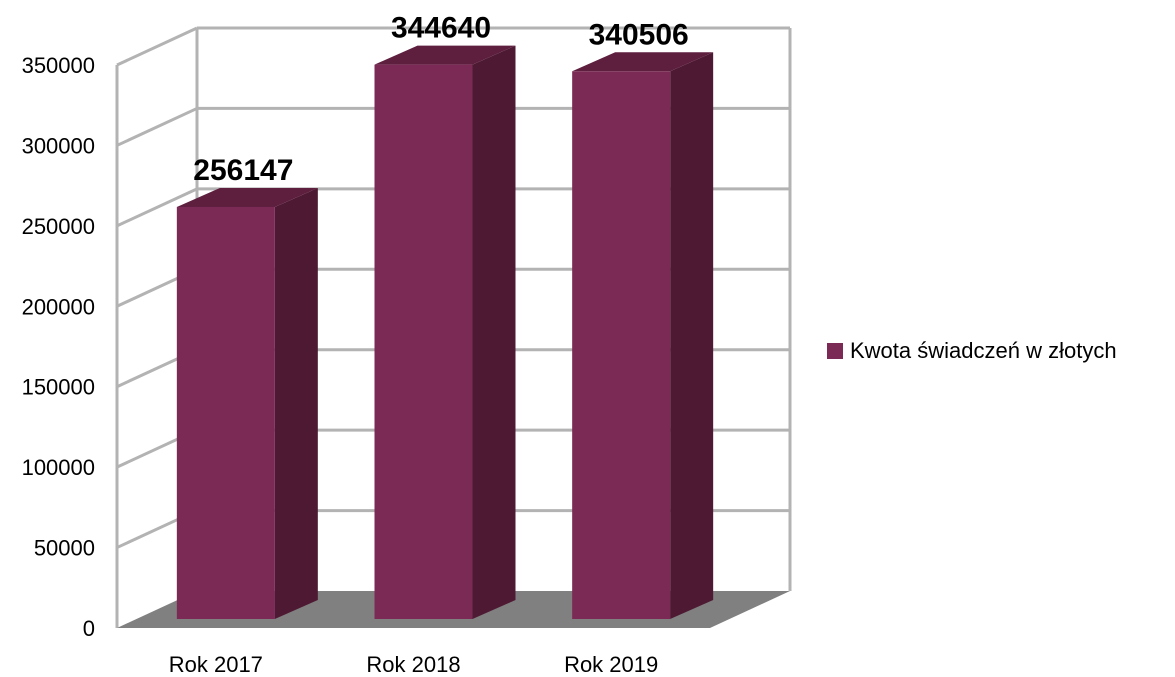 The image size is (1175, 677). Describe the element at coordinates (611, 664) in the screenshot. I see `x-tick-label: Rok 2019` at that location.